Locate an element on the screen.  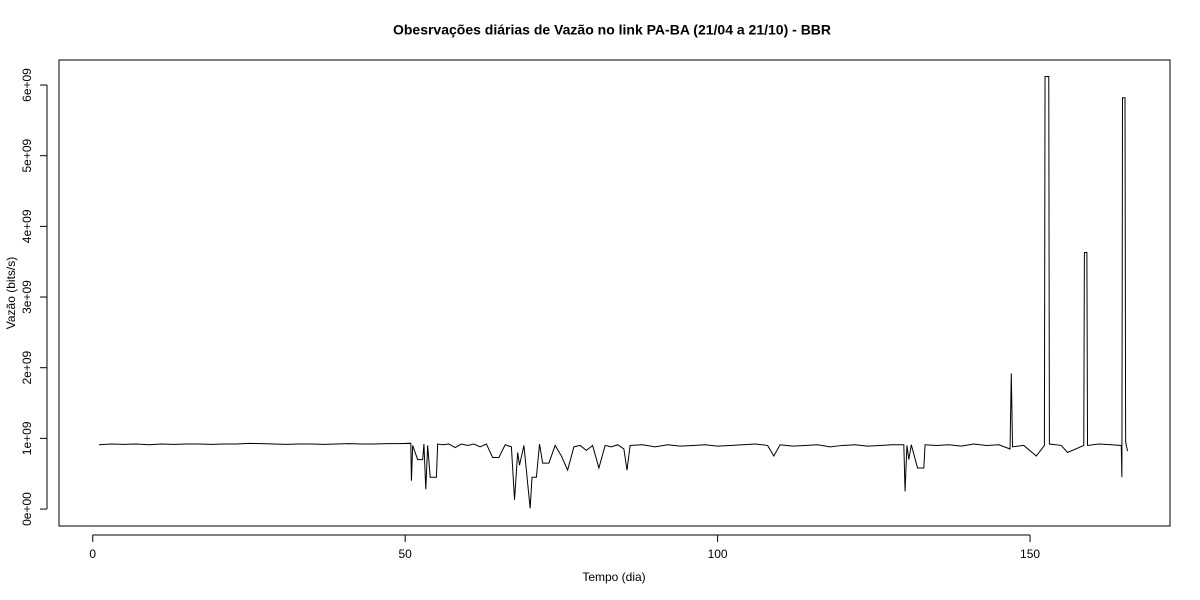
x-tick-label: 50 is located at coordinates (405, 554).